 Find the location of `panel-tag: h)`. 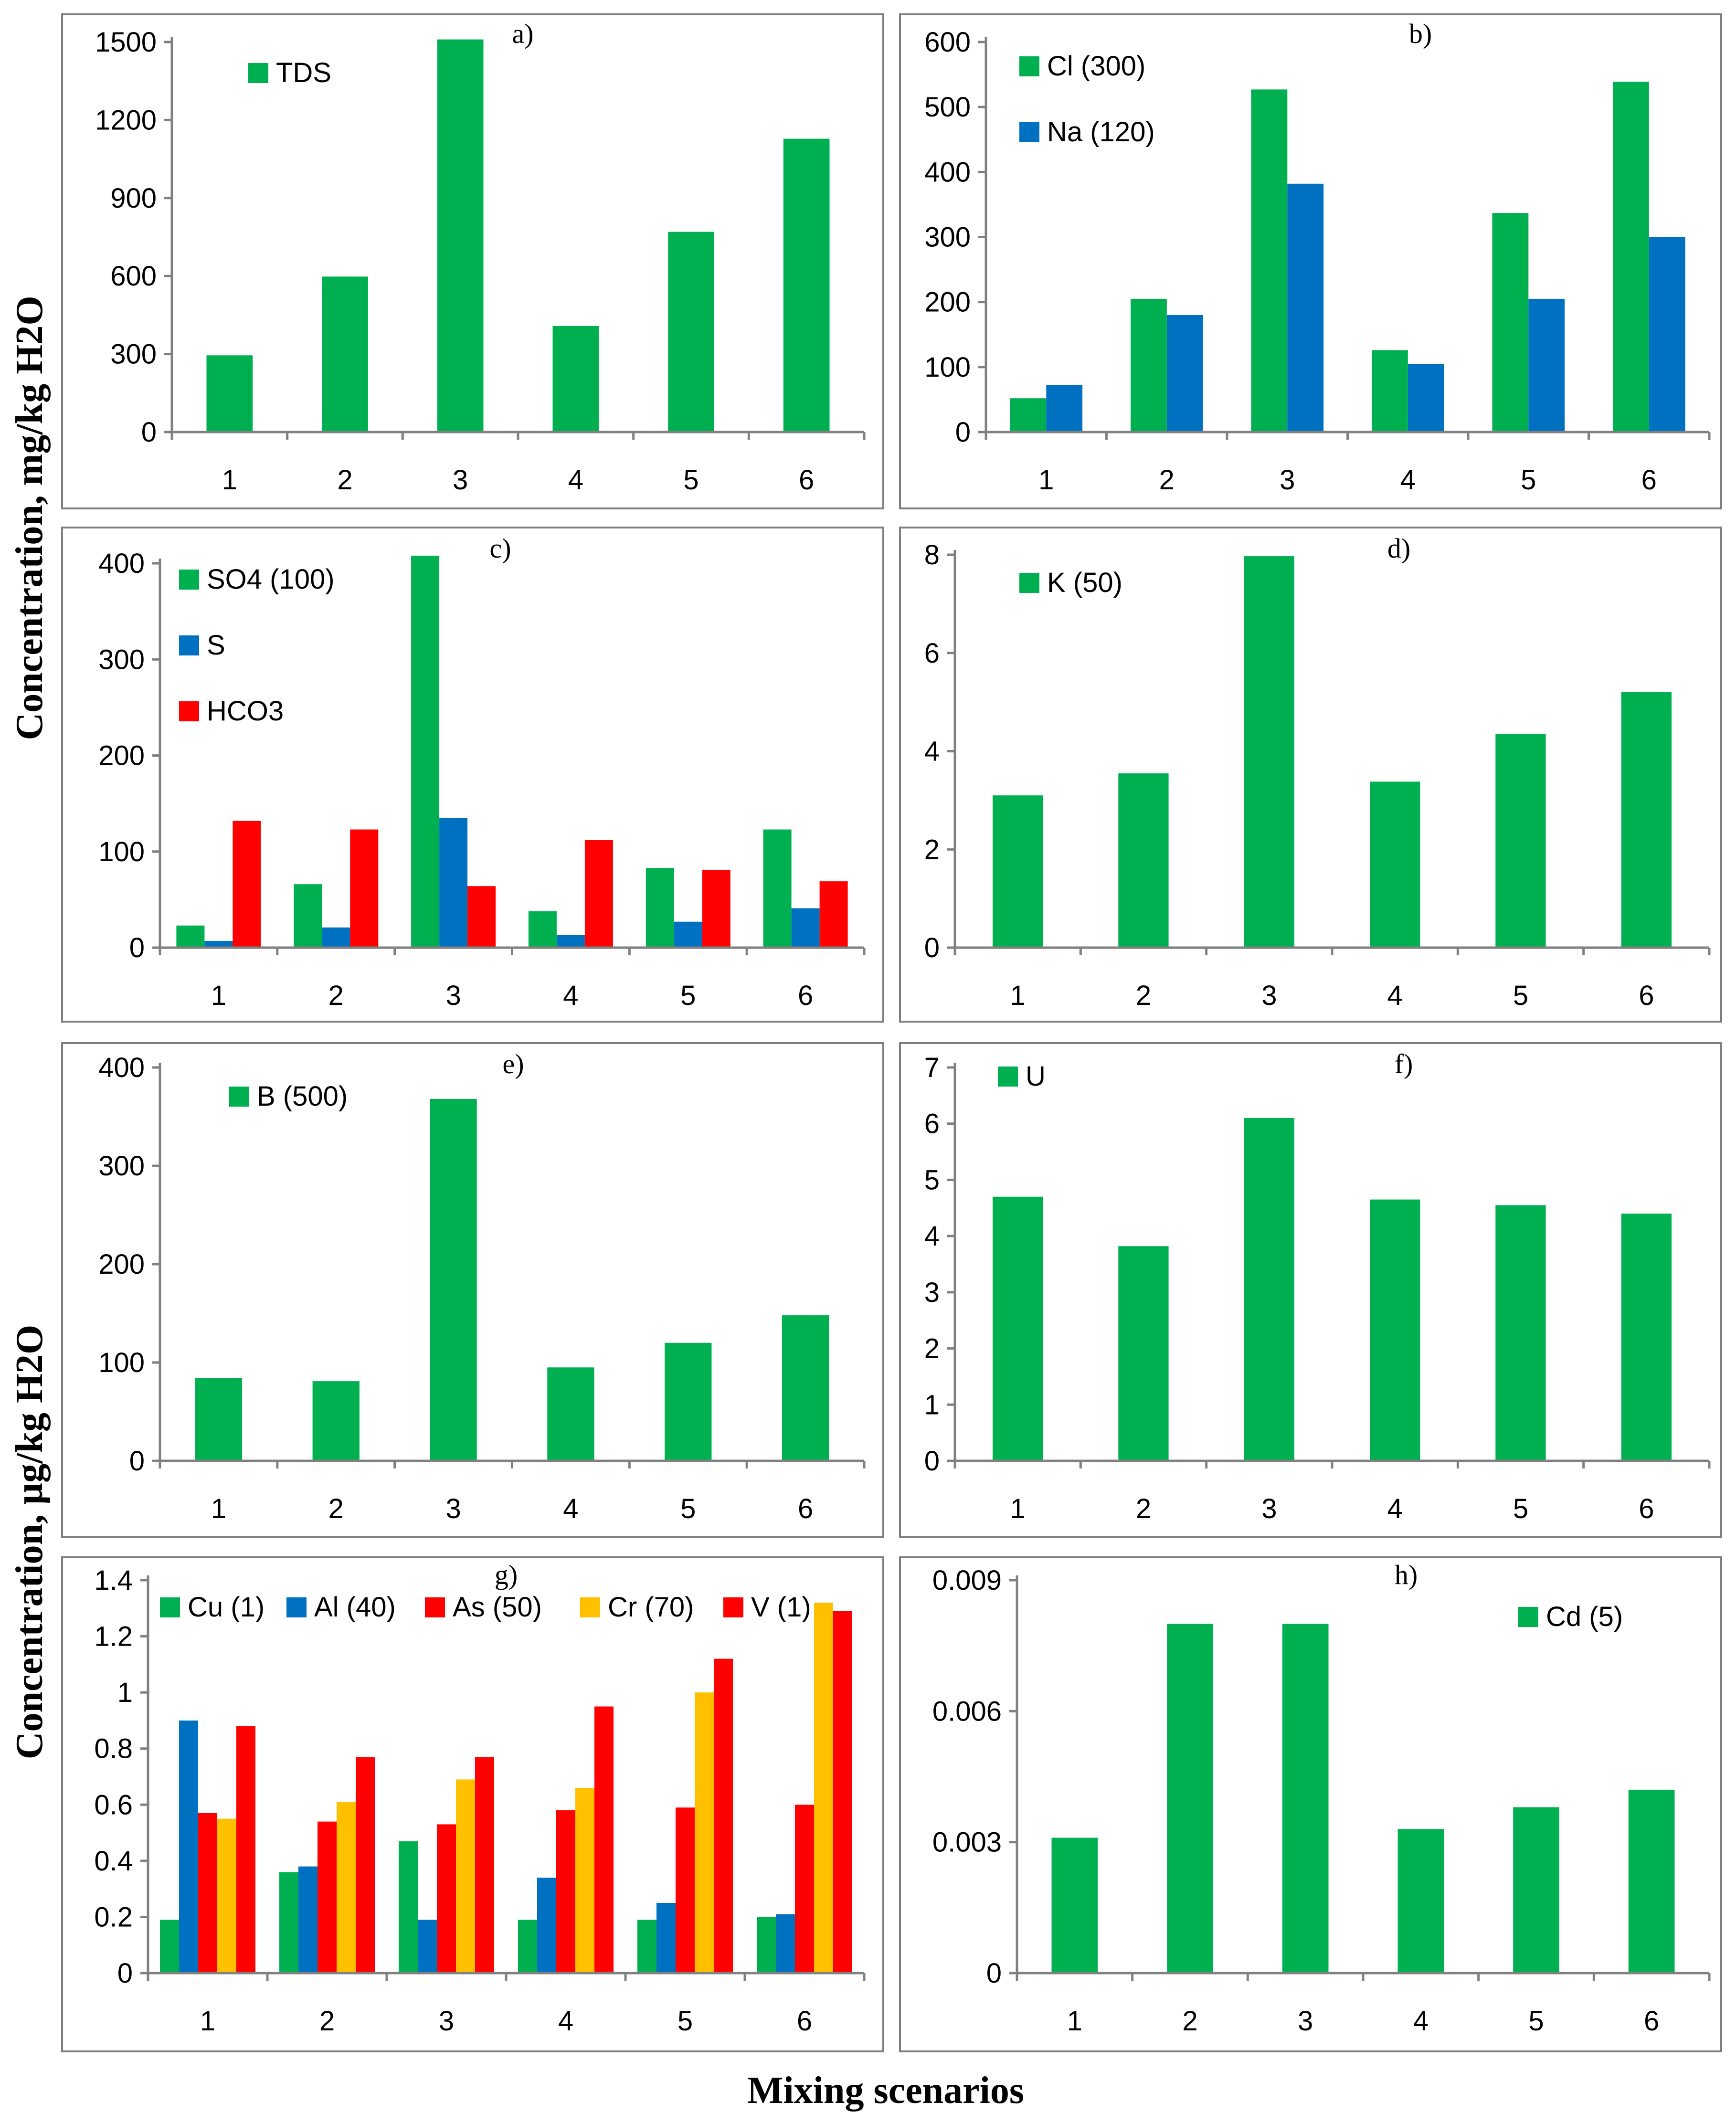

panel-tag: h) is located at coordinates (1406, 1575).